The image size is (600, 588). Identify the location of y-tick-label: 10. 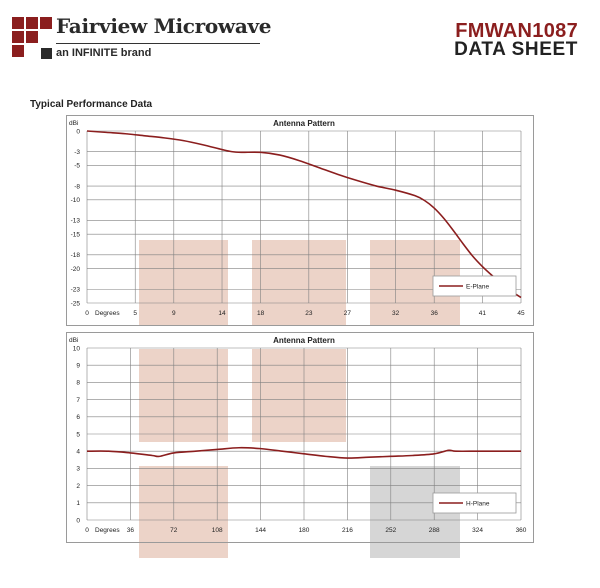
(77, 348).